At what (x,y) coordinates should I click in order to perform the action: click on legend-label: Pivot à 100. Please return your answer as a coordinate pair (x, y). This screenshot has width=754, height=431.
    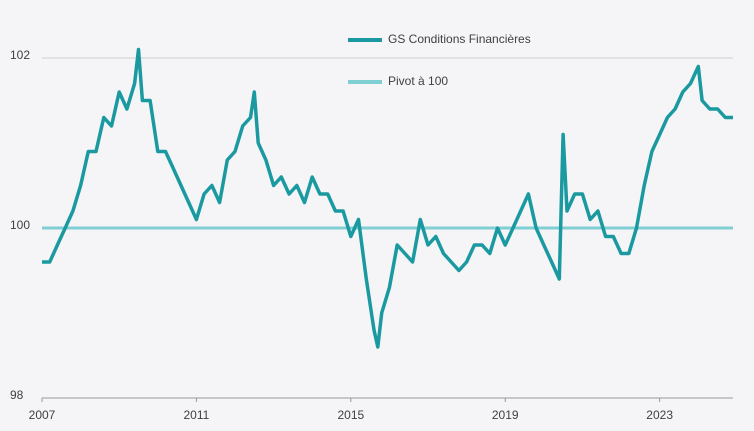
    Looking at the image, I should click on (418, 81).